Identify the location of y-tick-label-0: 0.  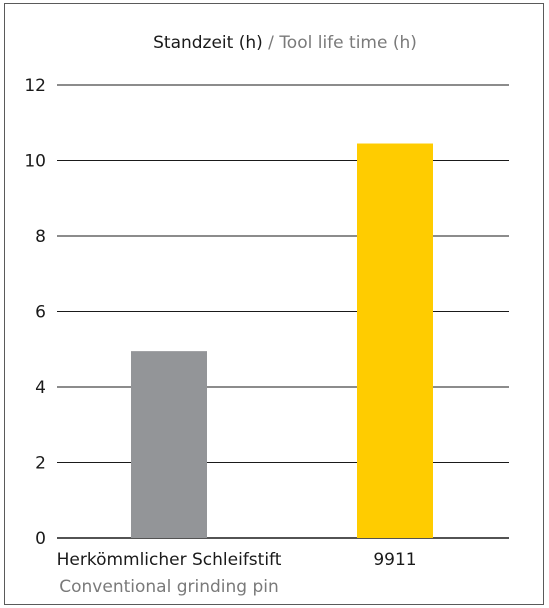
(40, 539).